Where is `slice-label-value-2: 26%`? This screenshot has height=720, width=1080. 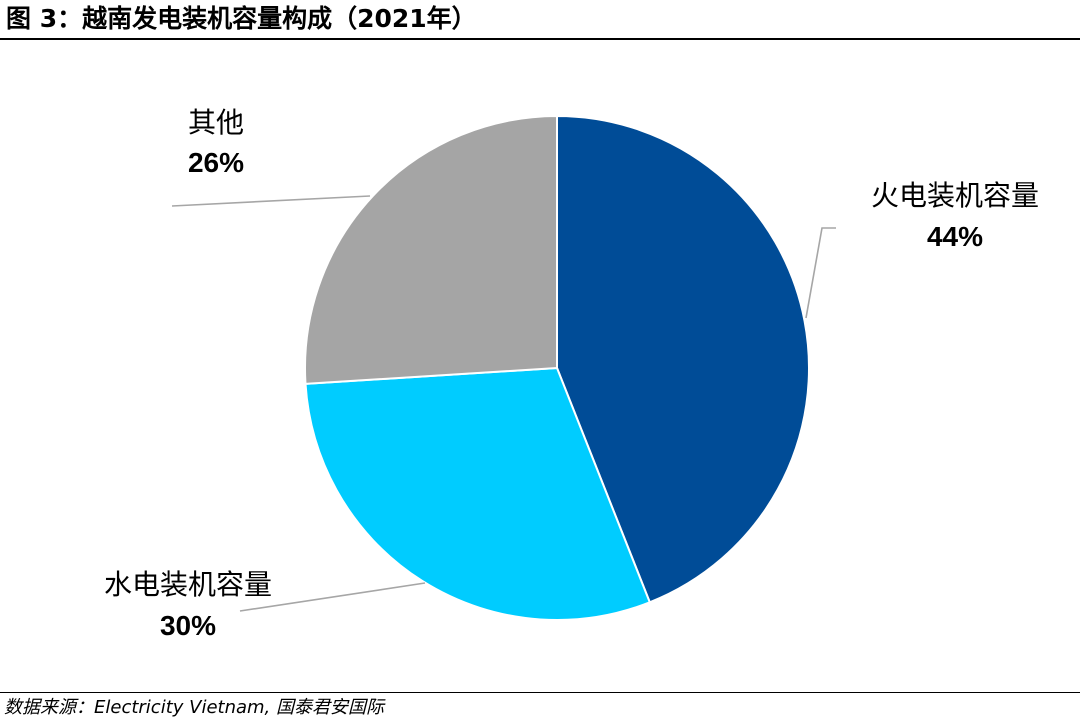
slice-label-value-2: 26% is located at coordinates (216, 162).